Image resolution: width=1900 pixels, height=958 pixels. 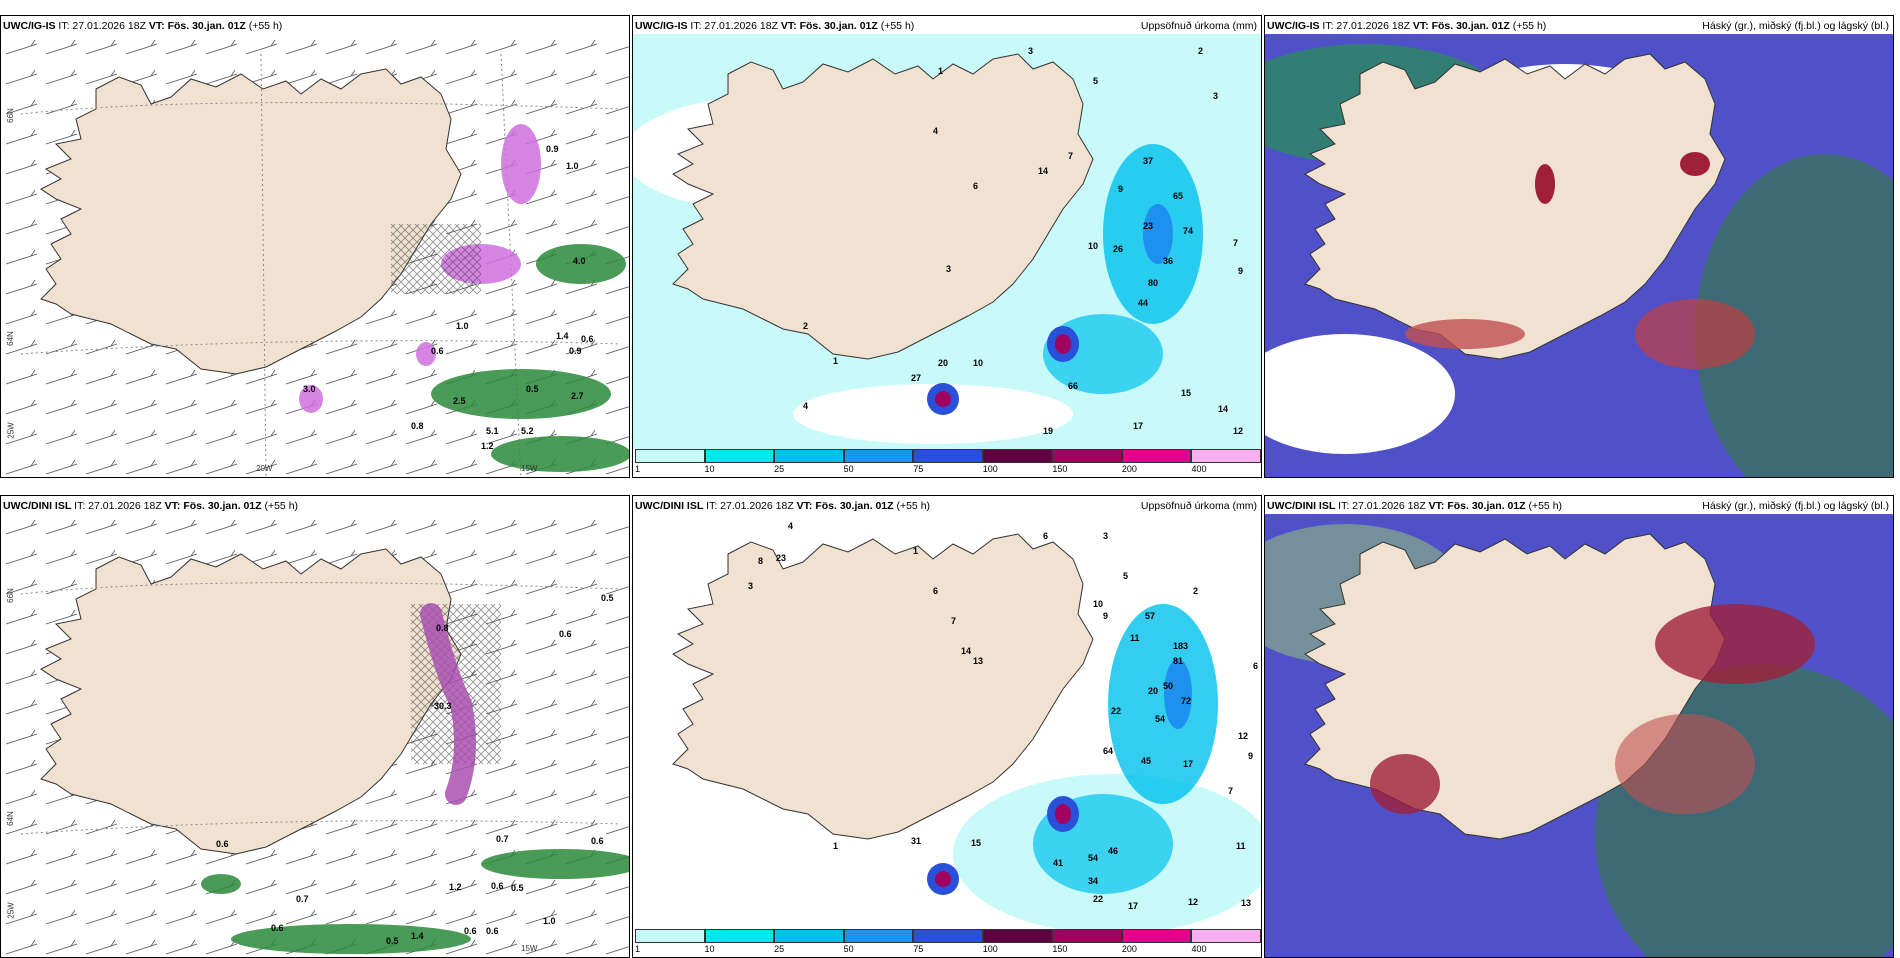 I want to click on value-label: 8, so click(x=761, y=561).